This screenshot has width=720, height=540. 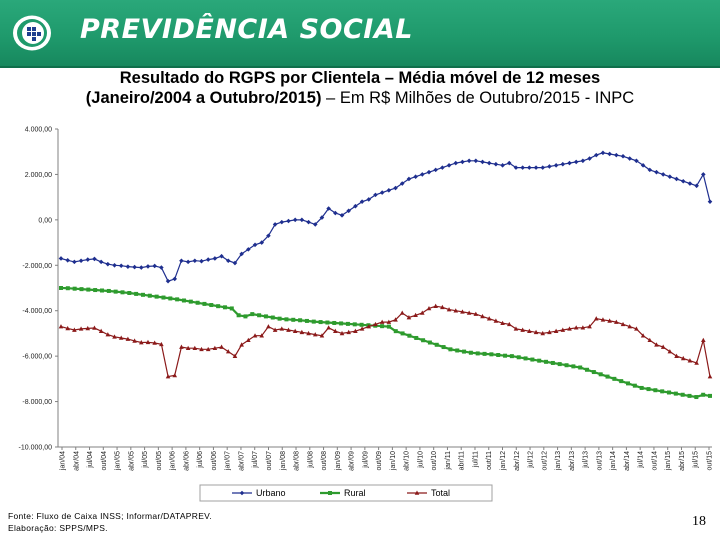 I want to click on legend-marker-total, so click(x=417, y=492).